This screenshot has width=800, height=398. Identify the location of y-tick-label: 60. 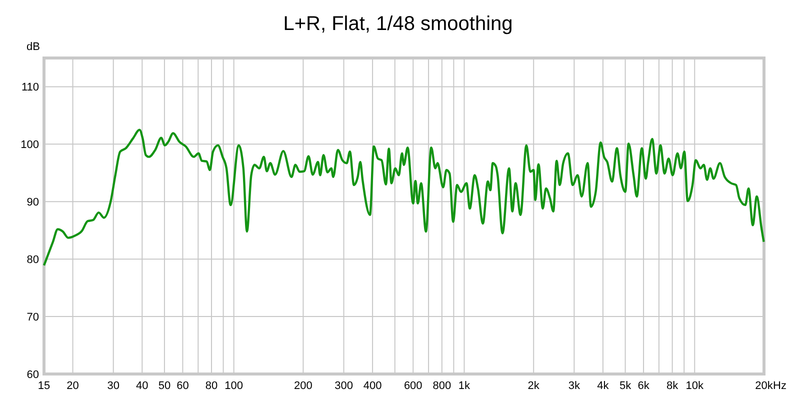
(32, 375).